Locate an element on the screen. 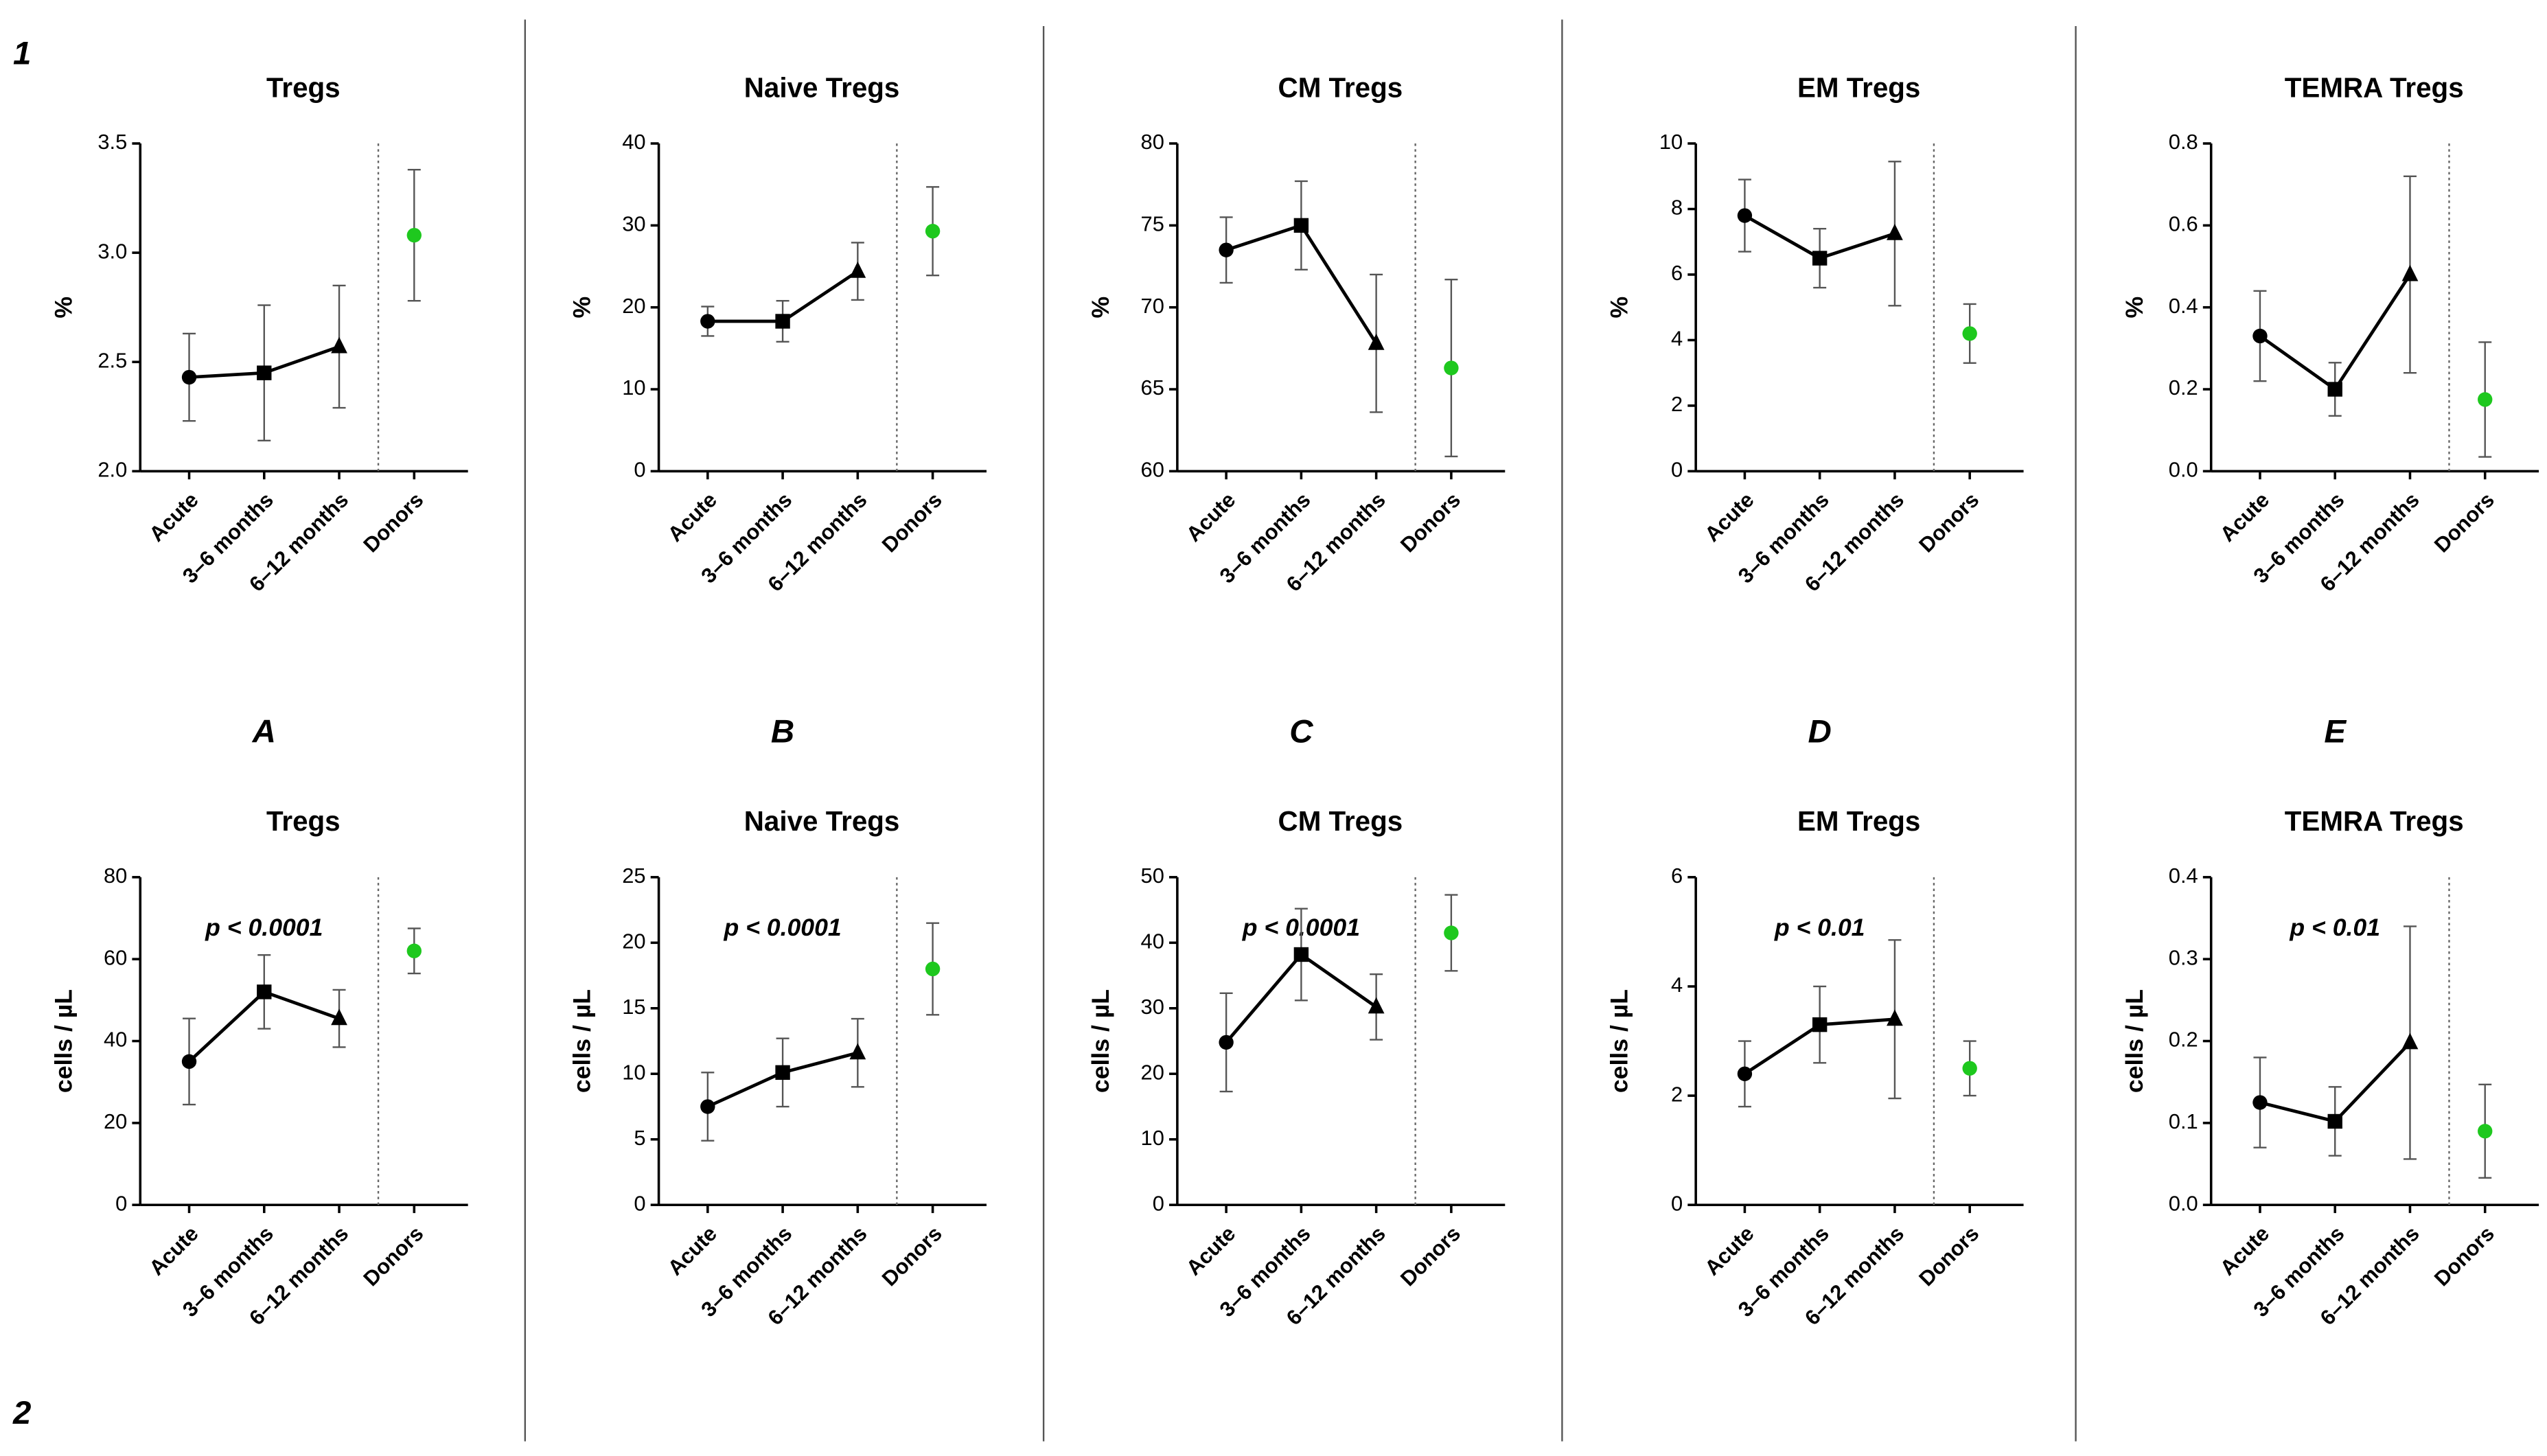 The height and width of the screenshot is (1456, 2547). panel-label: D is located at coordinates (1820, 731).